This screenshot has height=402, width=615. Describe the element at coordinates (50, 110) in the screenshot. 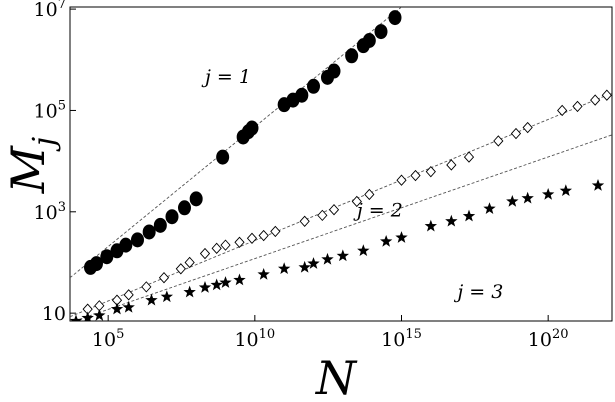

I see `y-tick-label: 105` at that location.